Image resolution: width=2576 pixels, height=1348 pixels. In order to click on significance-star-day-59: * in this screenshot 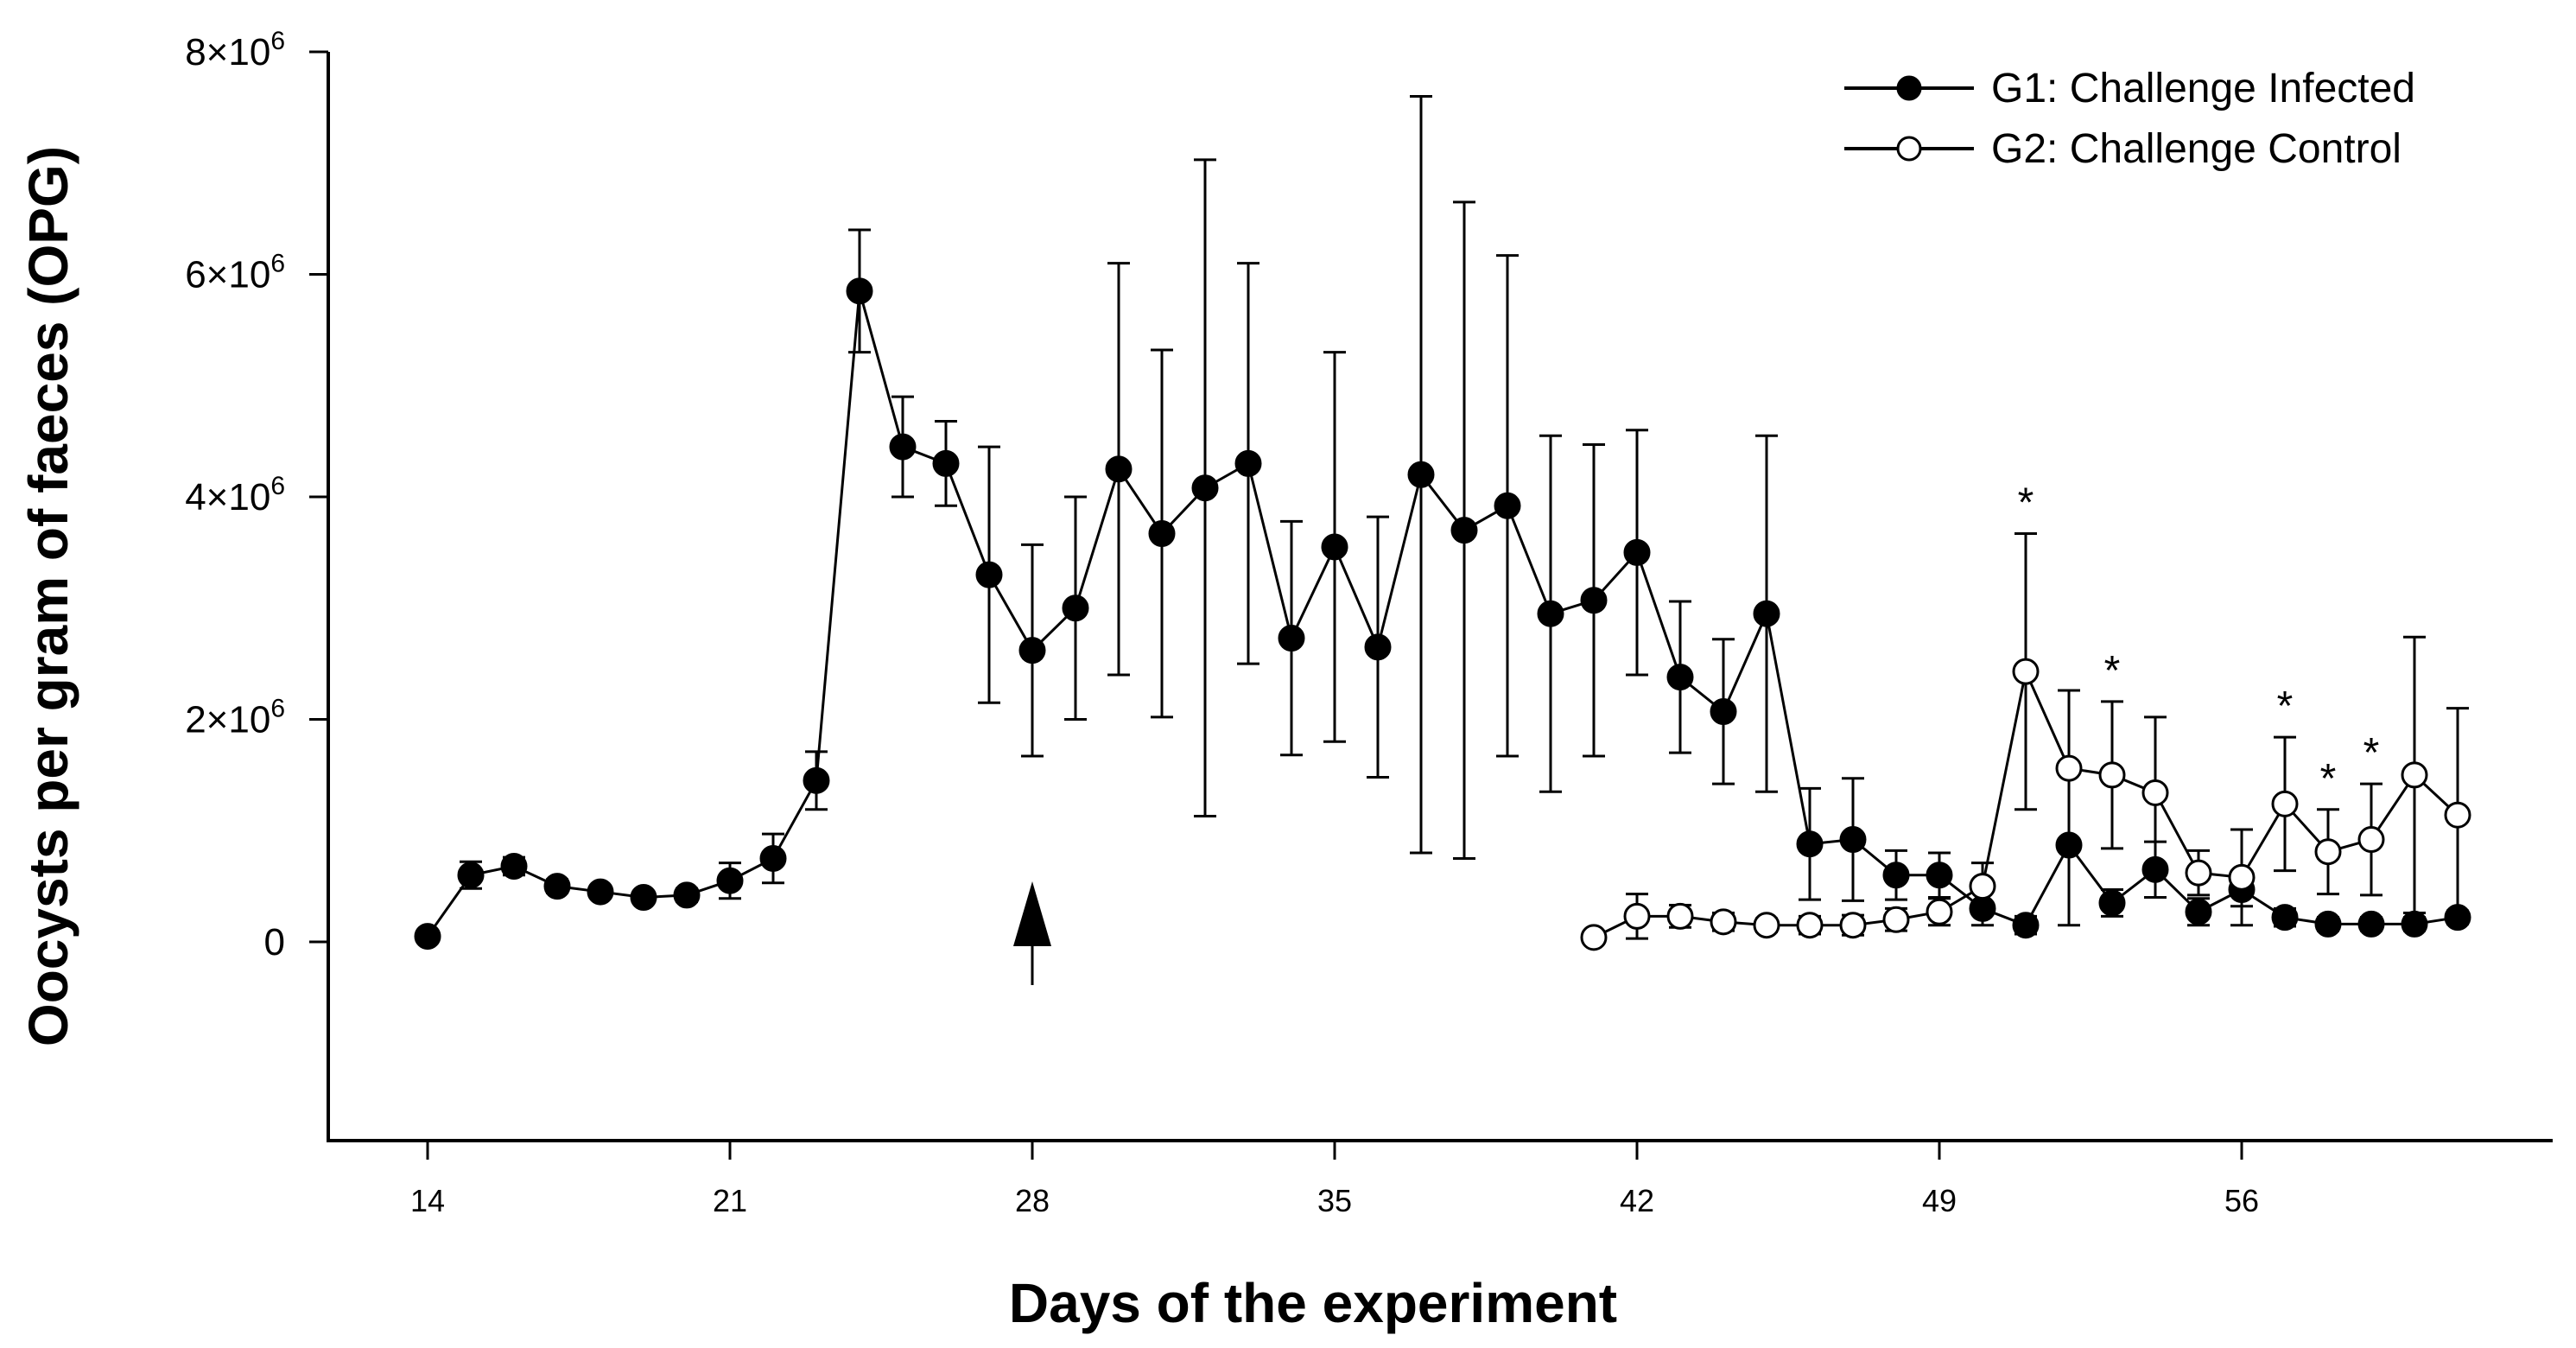, I will do `click(2371, 753)`.